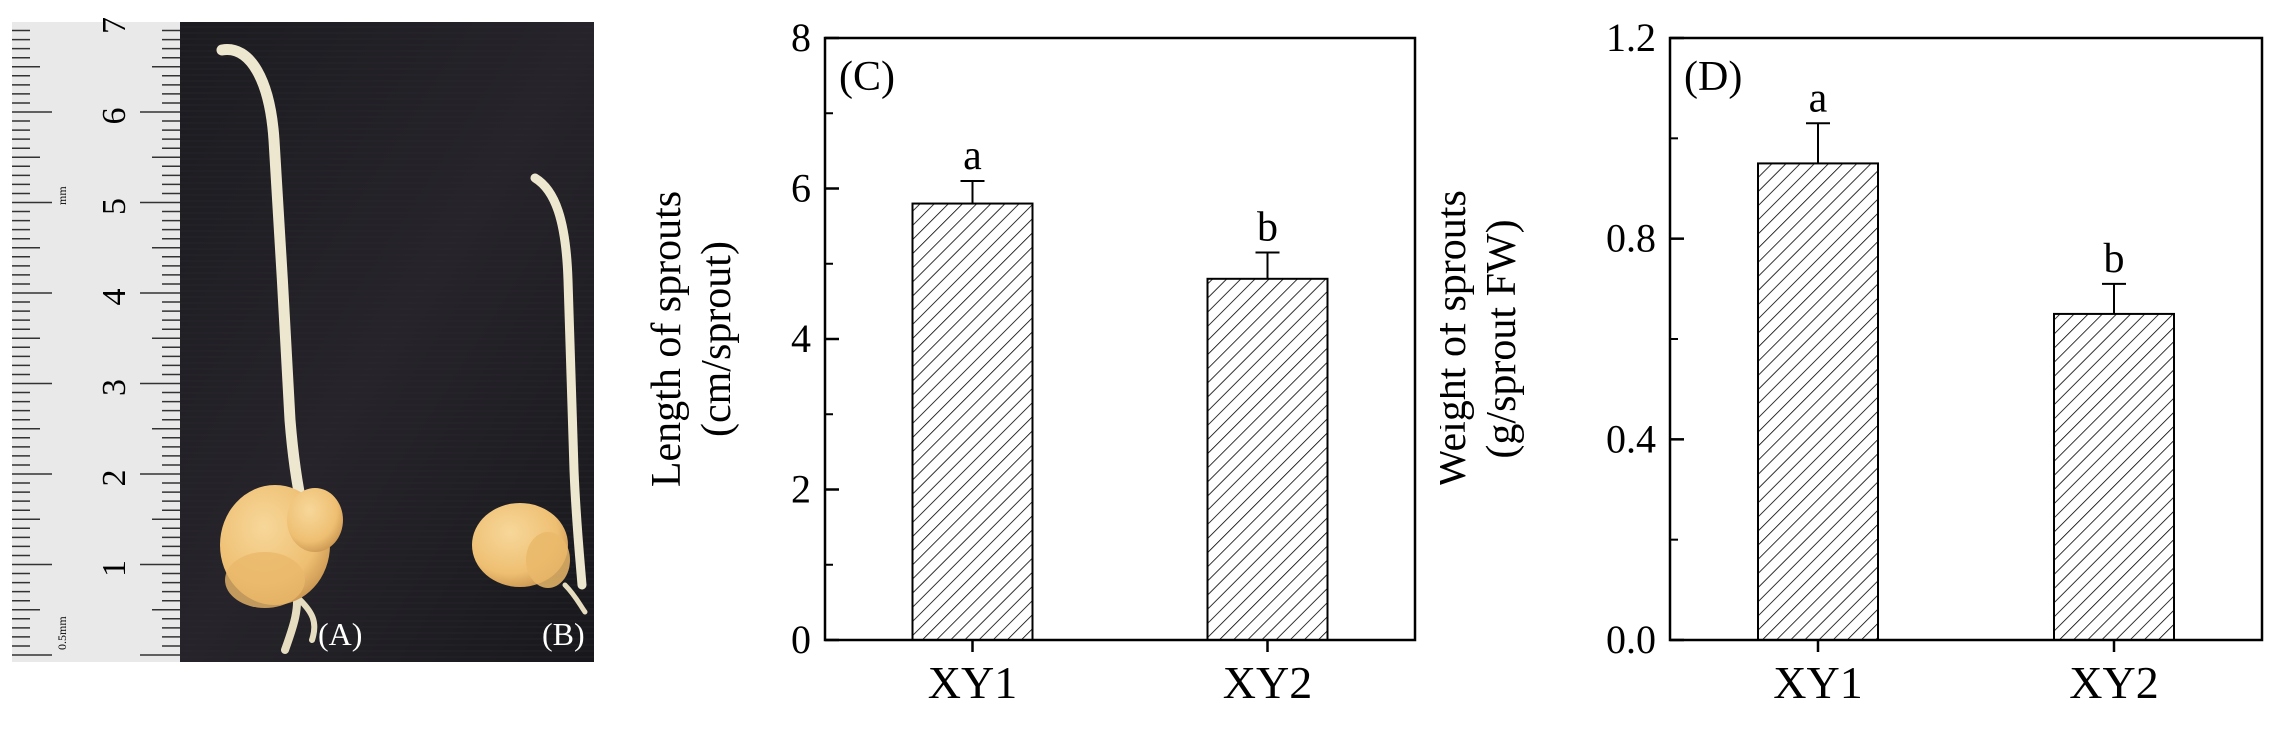 This screenshot has height=730, width=2287. I want to click on ruler, so click(96, 342).